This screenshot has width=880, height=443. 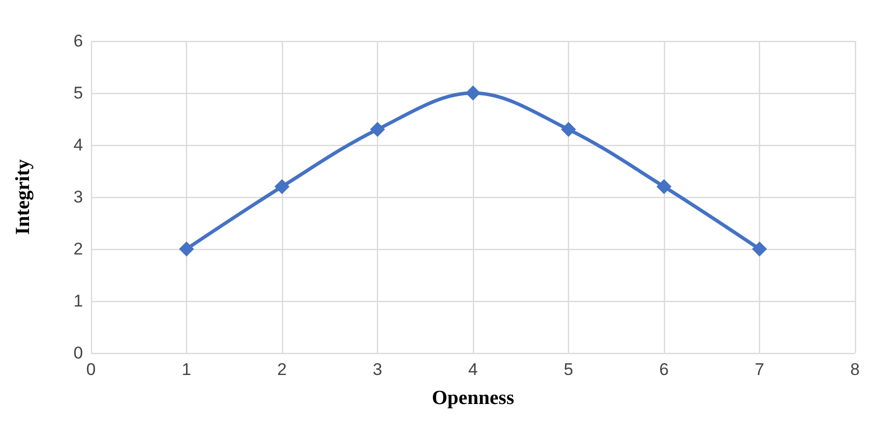 What do you see at coordinates (91, 369) in the screenshot?
I see `x-tick-label: 0` at bounding box center [91, 369].